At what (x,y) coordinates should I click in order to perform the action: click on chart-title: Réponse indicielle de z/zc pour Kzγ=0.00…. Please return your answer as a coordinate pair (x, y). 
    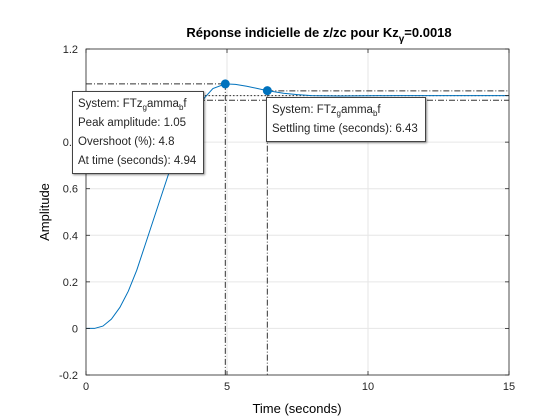
    Looking at the image, I should click on (318, 35).